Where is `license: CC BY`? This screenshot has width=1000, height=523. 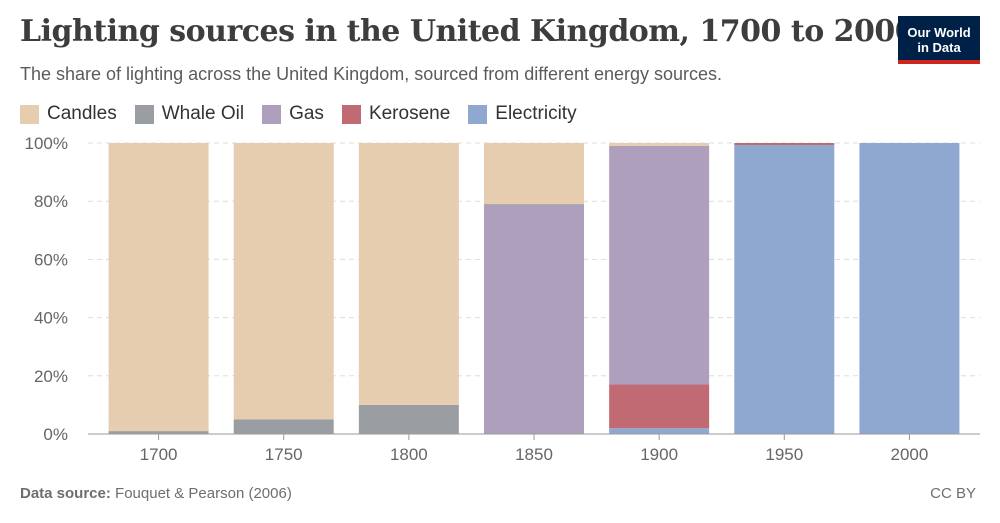 license: CC BY is located at coordinates (953, 493).